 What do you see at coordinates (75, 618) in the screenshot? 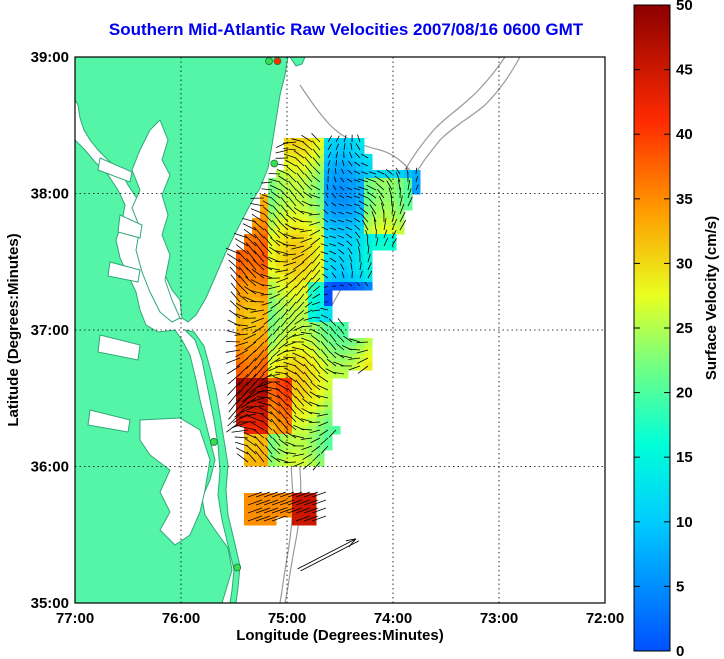
I see `x-tick-label: 77:00` at bounding box center [75, 618].